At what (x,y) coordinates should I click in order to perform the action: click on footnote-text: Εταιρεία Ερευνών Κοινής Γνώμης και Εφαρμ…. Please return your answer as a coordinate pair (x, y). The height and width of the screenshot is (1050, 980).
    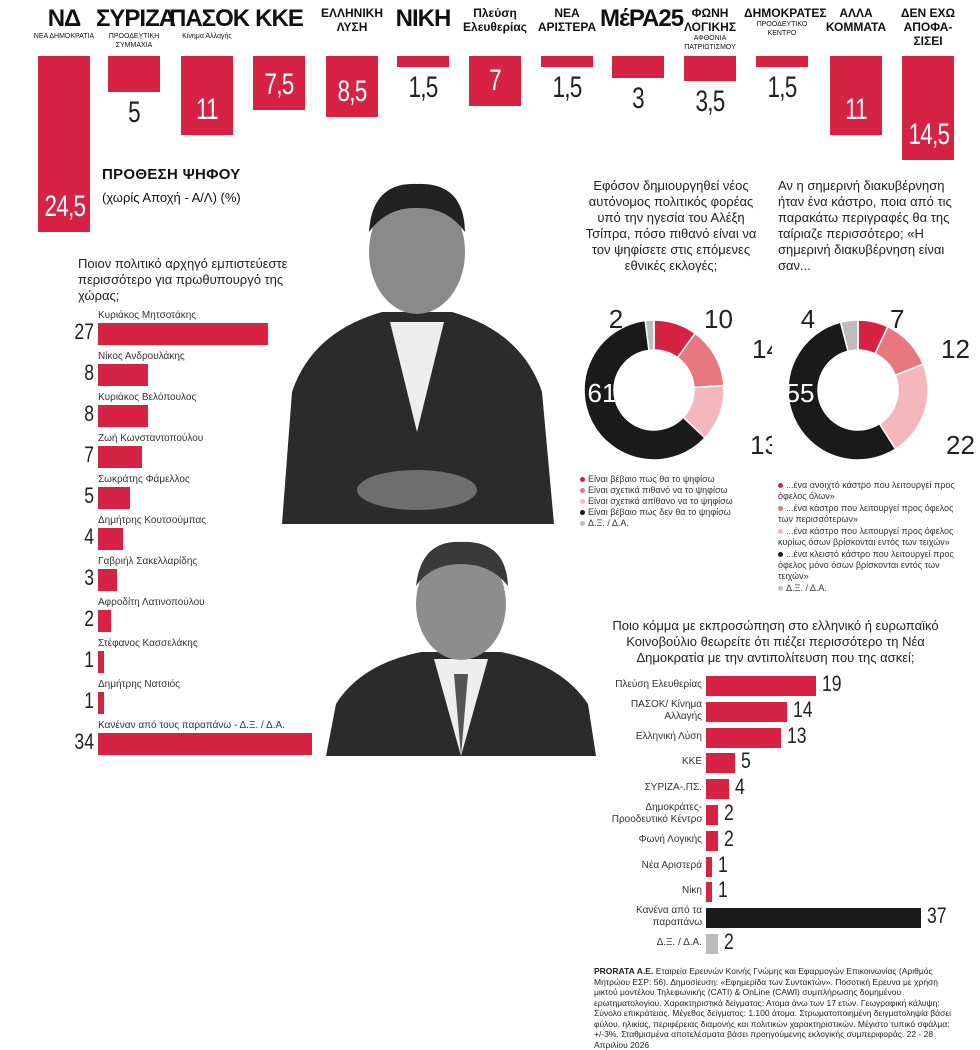
    Looking at the image, I should click on (773, 1008).